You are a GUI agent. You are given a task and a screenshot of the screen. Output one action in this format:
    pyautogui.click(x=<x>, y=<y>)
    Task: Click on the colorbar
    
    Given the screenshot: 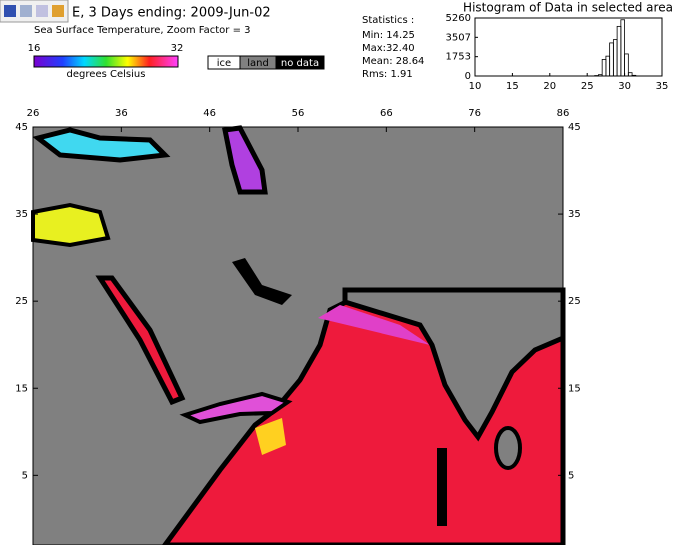 What is the action you would take?
    pyautogui.click(x=106, y=61)
    